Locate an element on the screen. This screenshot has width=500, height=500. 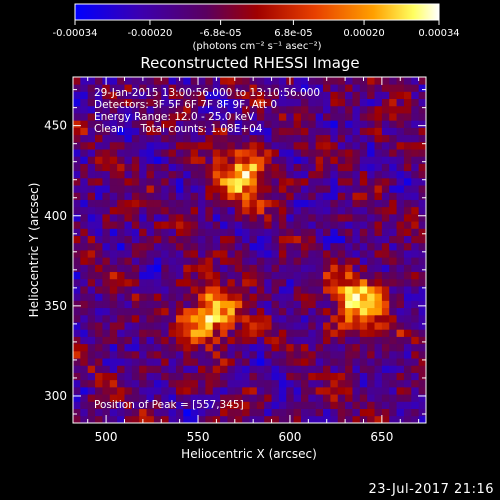
y-tick-label: 400 is located at coordinates (55, 216).